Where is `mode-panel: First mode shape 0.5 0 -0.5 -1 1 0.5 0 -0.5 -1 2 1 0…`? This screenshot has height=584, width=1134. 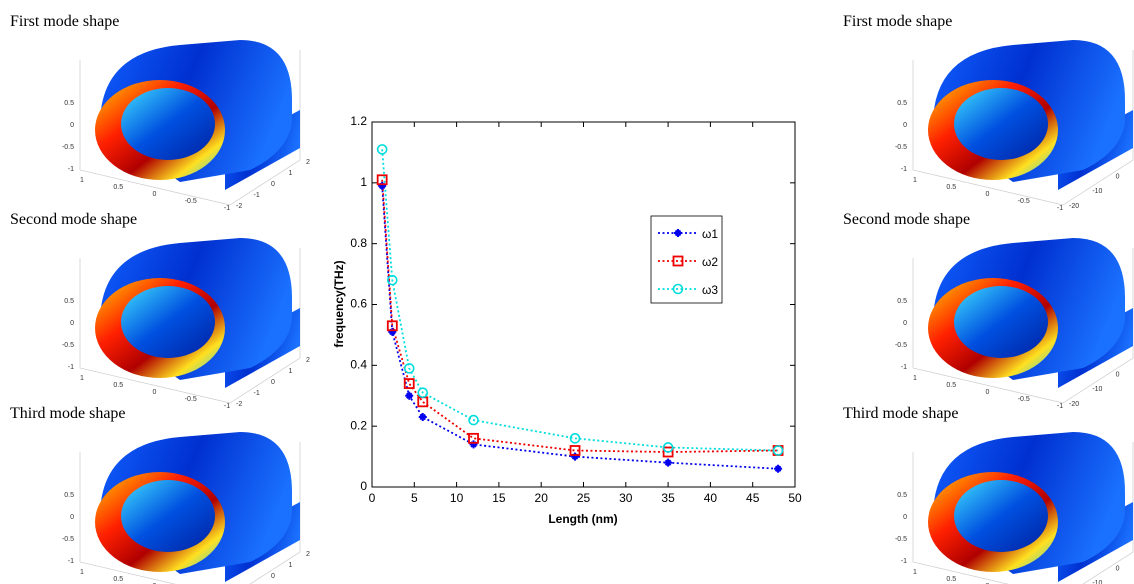
mode-panel: First mode shape 0.5 0 -0.5 -1 1 0.5 0 -0.5 -1 2 1 0… is located at coordinates (160, 112).